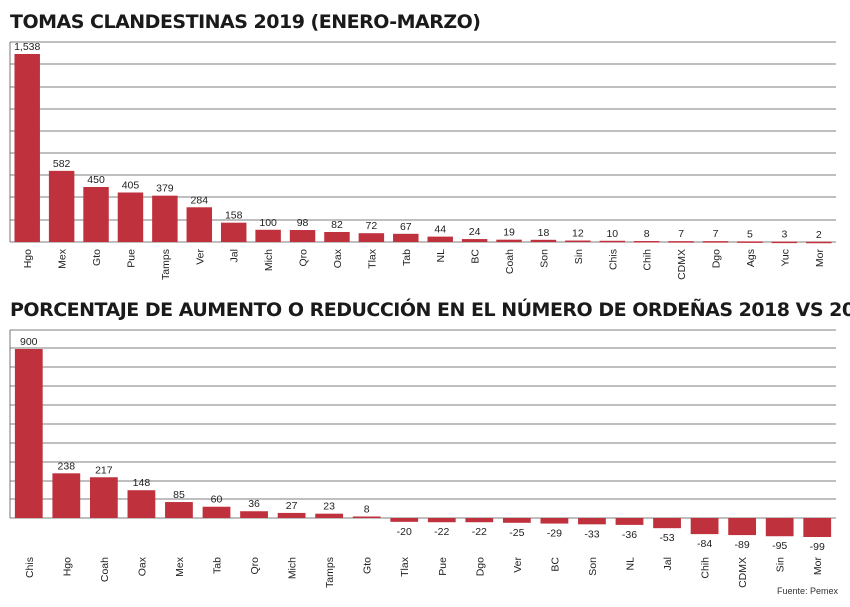  I want to click on chart-1-bar-tlax, so click(371, 237).